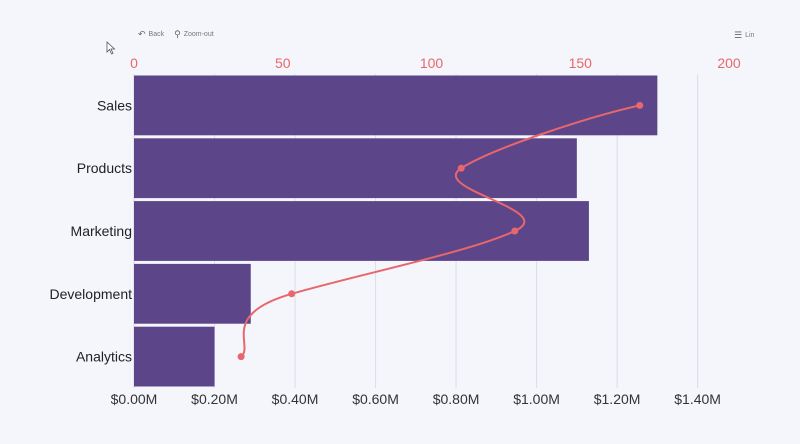 This screenshot has width=800, height=444. What do you see at coordinates (111, 48) in the screenshot?
I see `mouse-pointer-icon` at bounding box center [111, 48].